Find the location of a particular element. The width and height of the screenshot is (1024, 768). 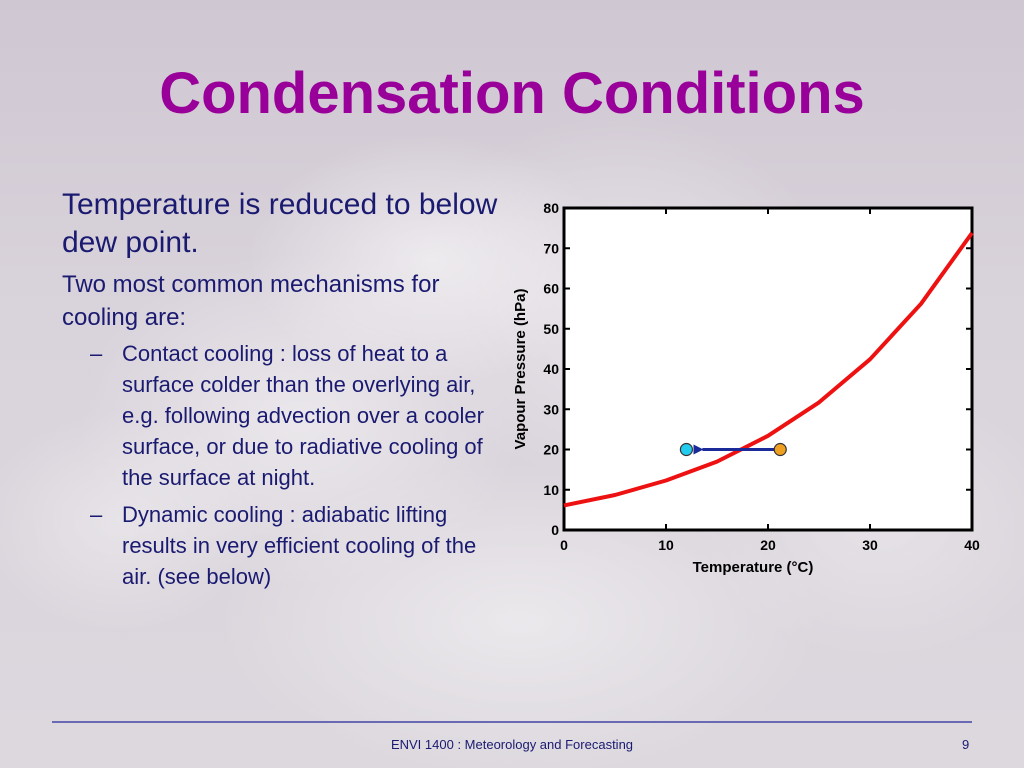

y-axis-label: Vapour Pressure (hPa) is located at coordinates (520, 369).